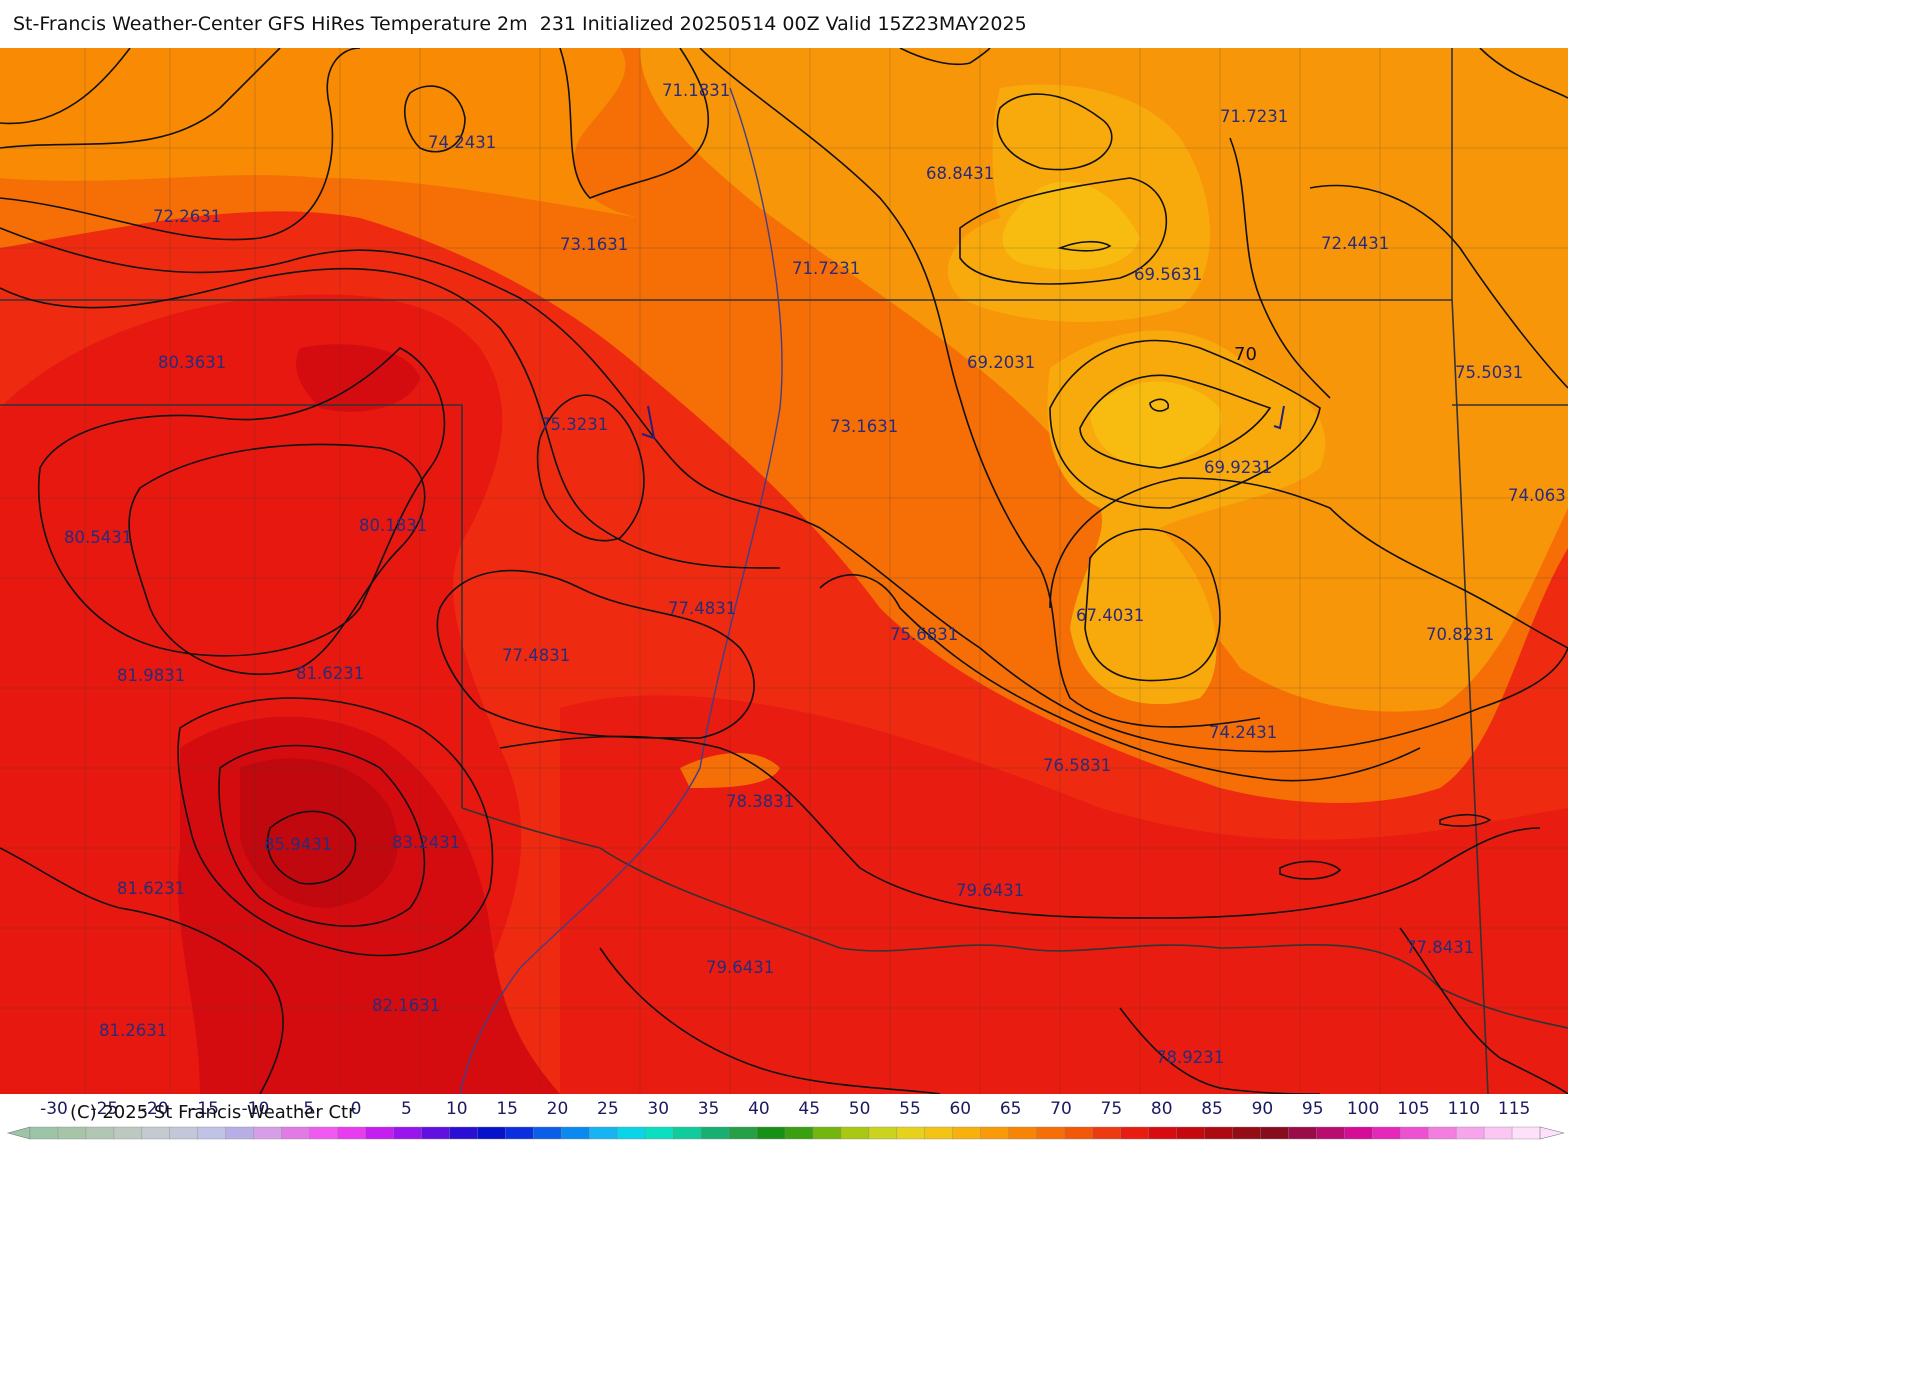 Image resolution: width=1920 pixels, height=1400 pixels. Describe the element at coordinates (621, 590) in the screenshot. I see `river-line` at that location.